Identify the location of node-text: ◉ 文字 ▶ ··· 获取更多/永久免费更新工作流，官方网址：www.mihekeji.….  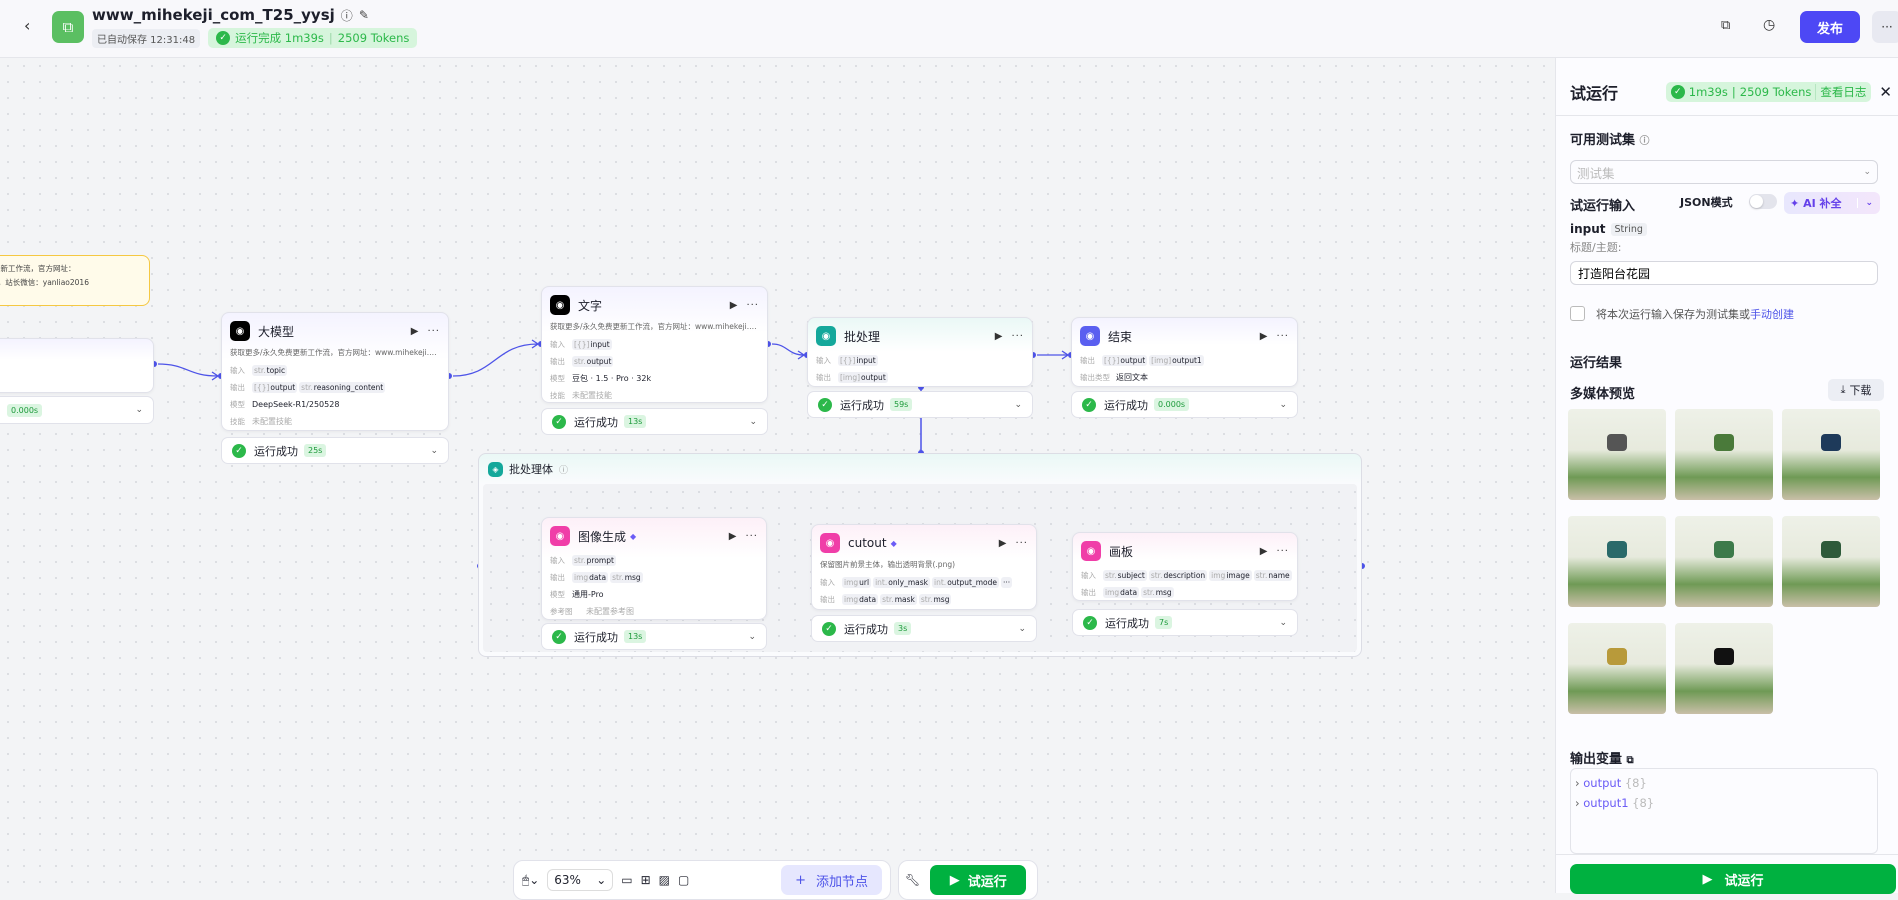
(654, 344).